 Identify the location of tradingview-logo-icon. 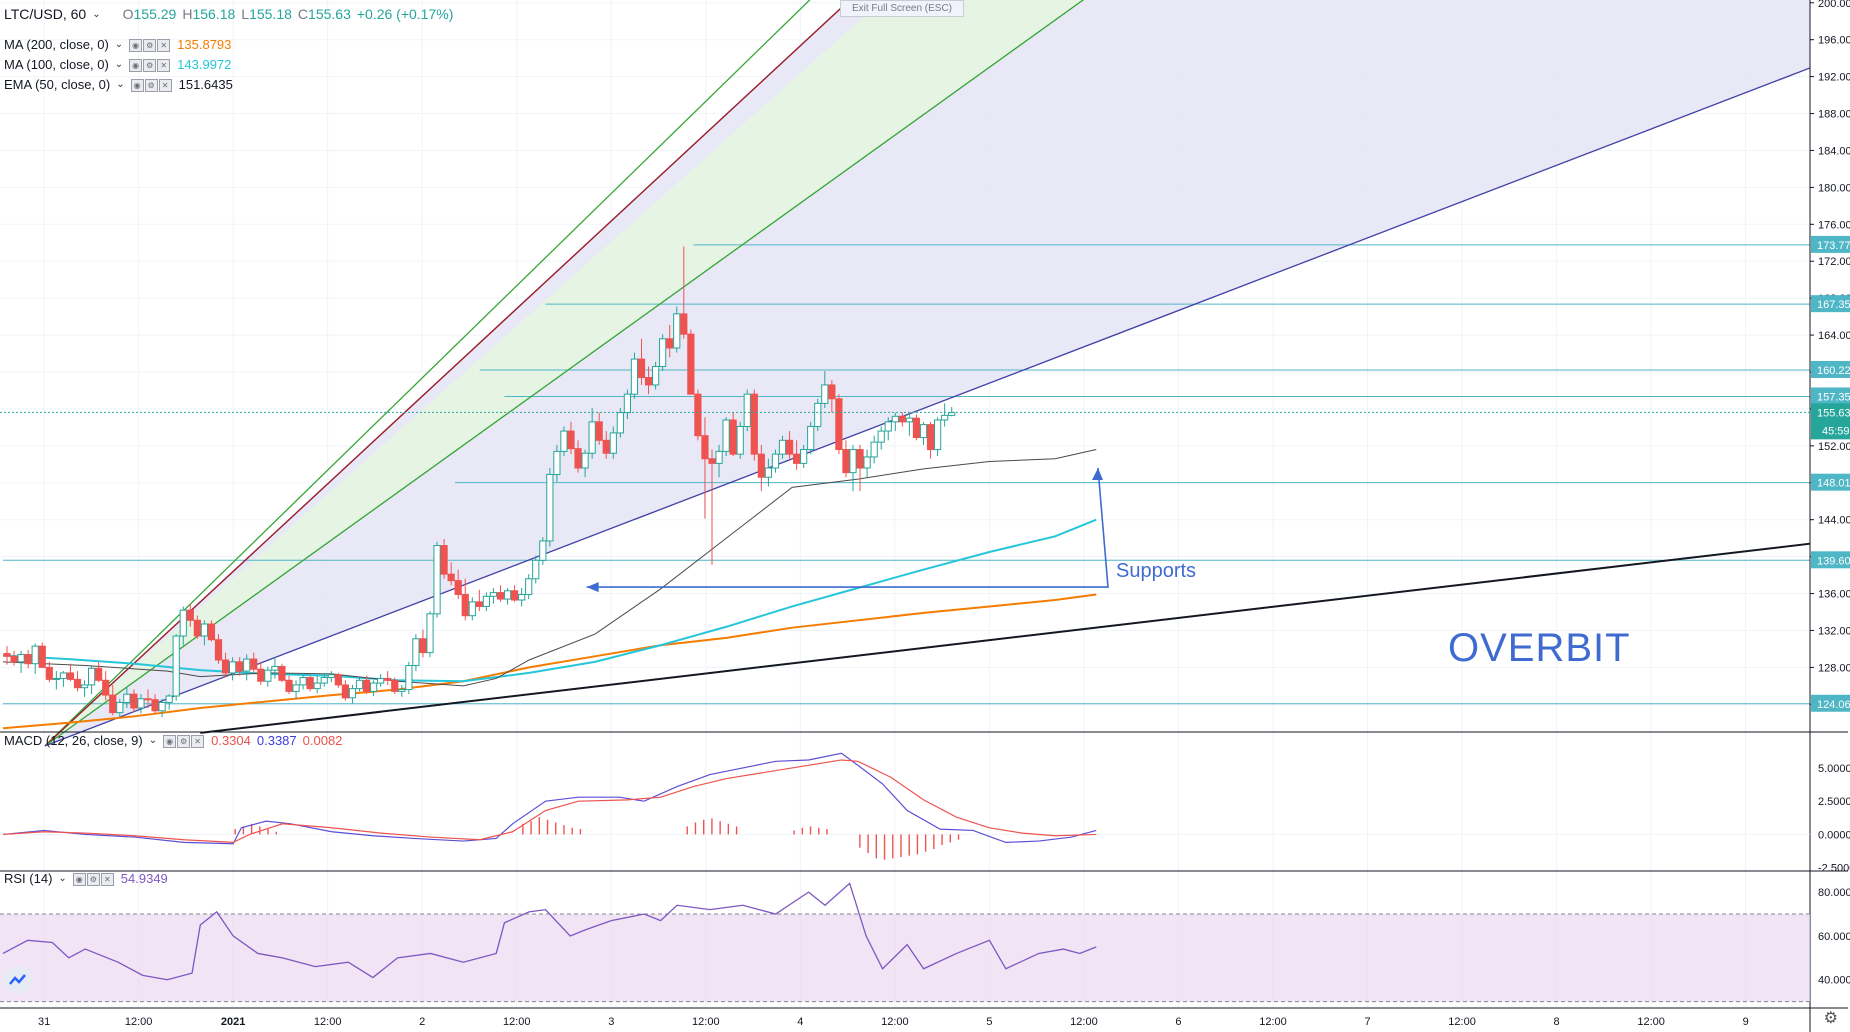
(18, 980).